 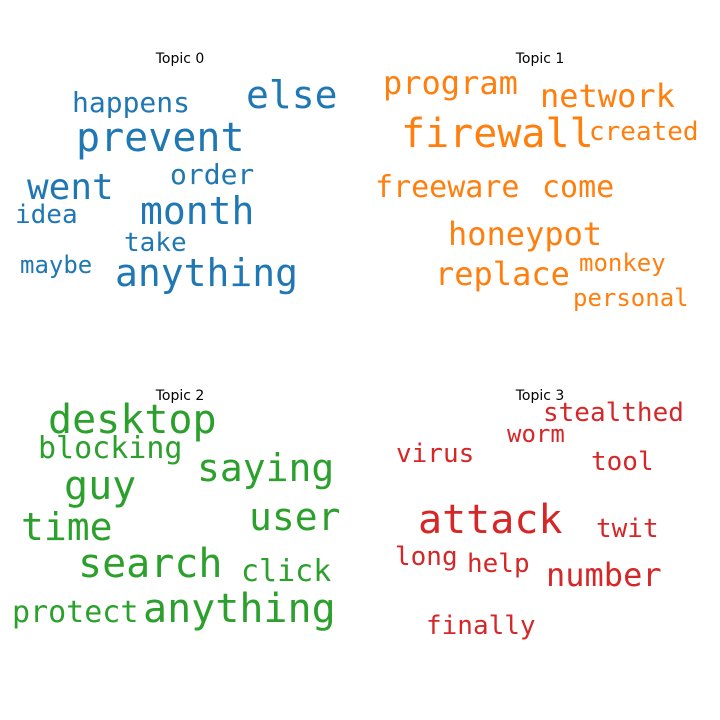 What do you see at coordinates (160, 138) in the screenshot?
I see `word: prevent` at bounding box center [160, 138].